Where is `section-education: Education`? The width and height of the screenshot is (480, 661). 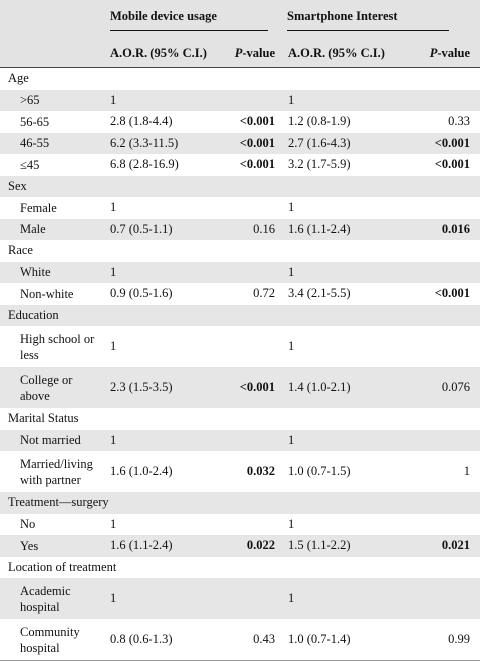 section-education: Education is located at coordinates (240, 315).